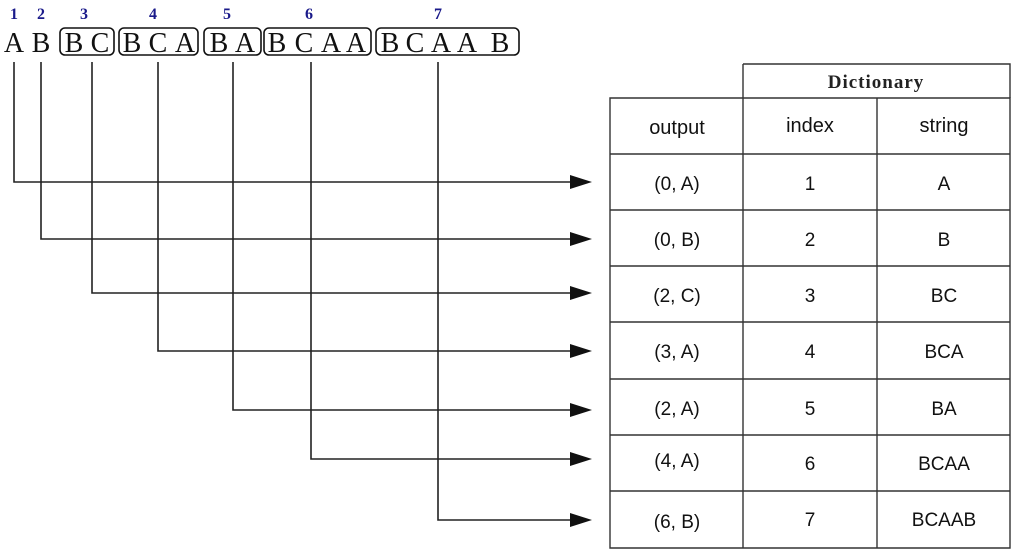  Describe the element at coordinates (944, 126) in the screenshot. I see `column-header-string: string` at that location.